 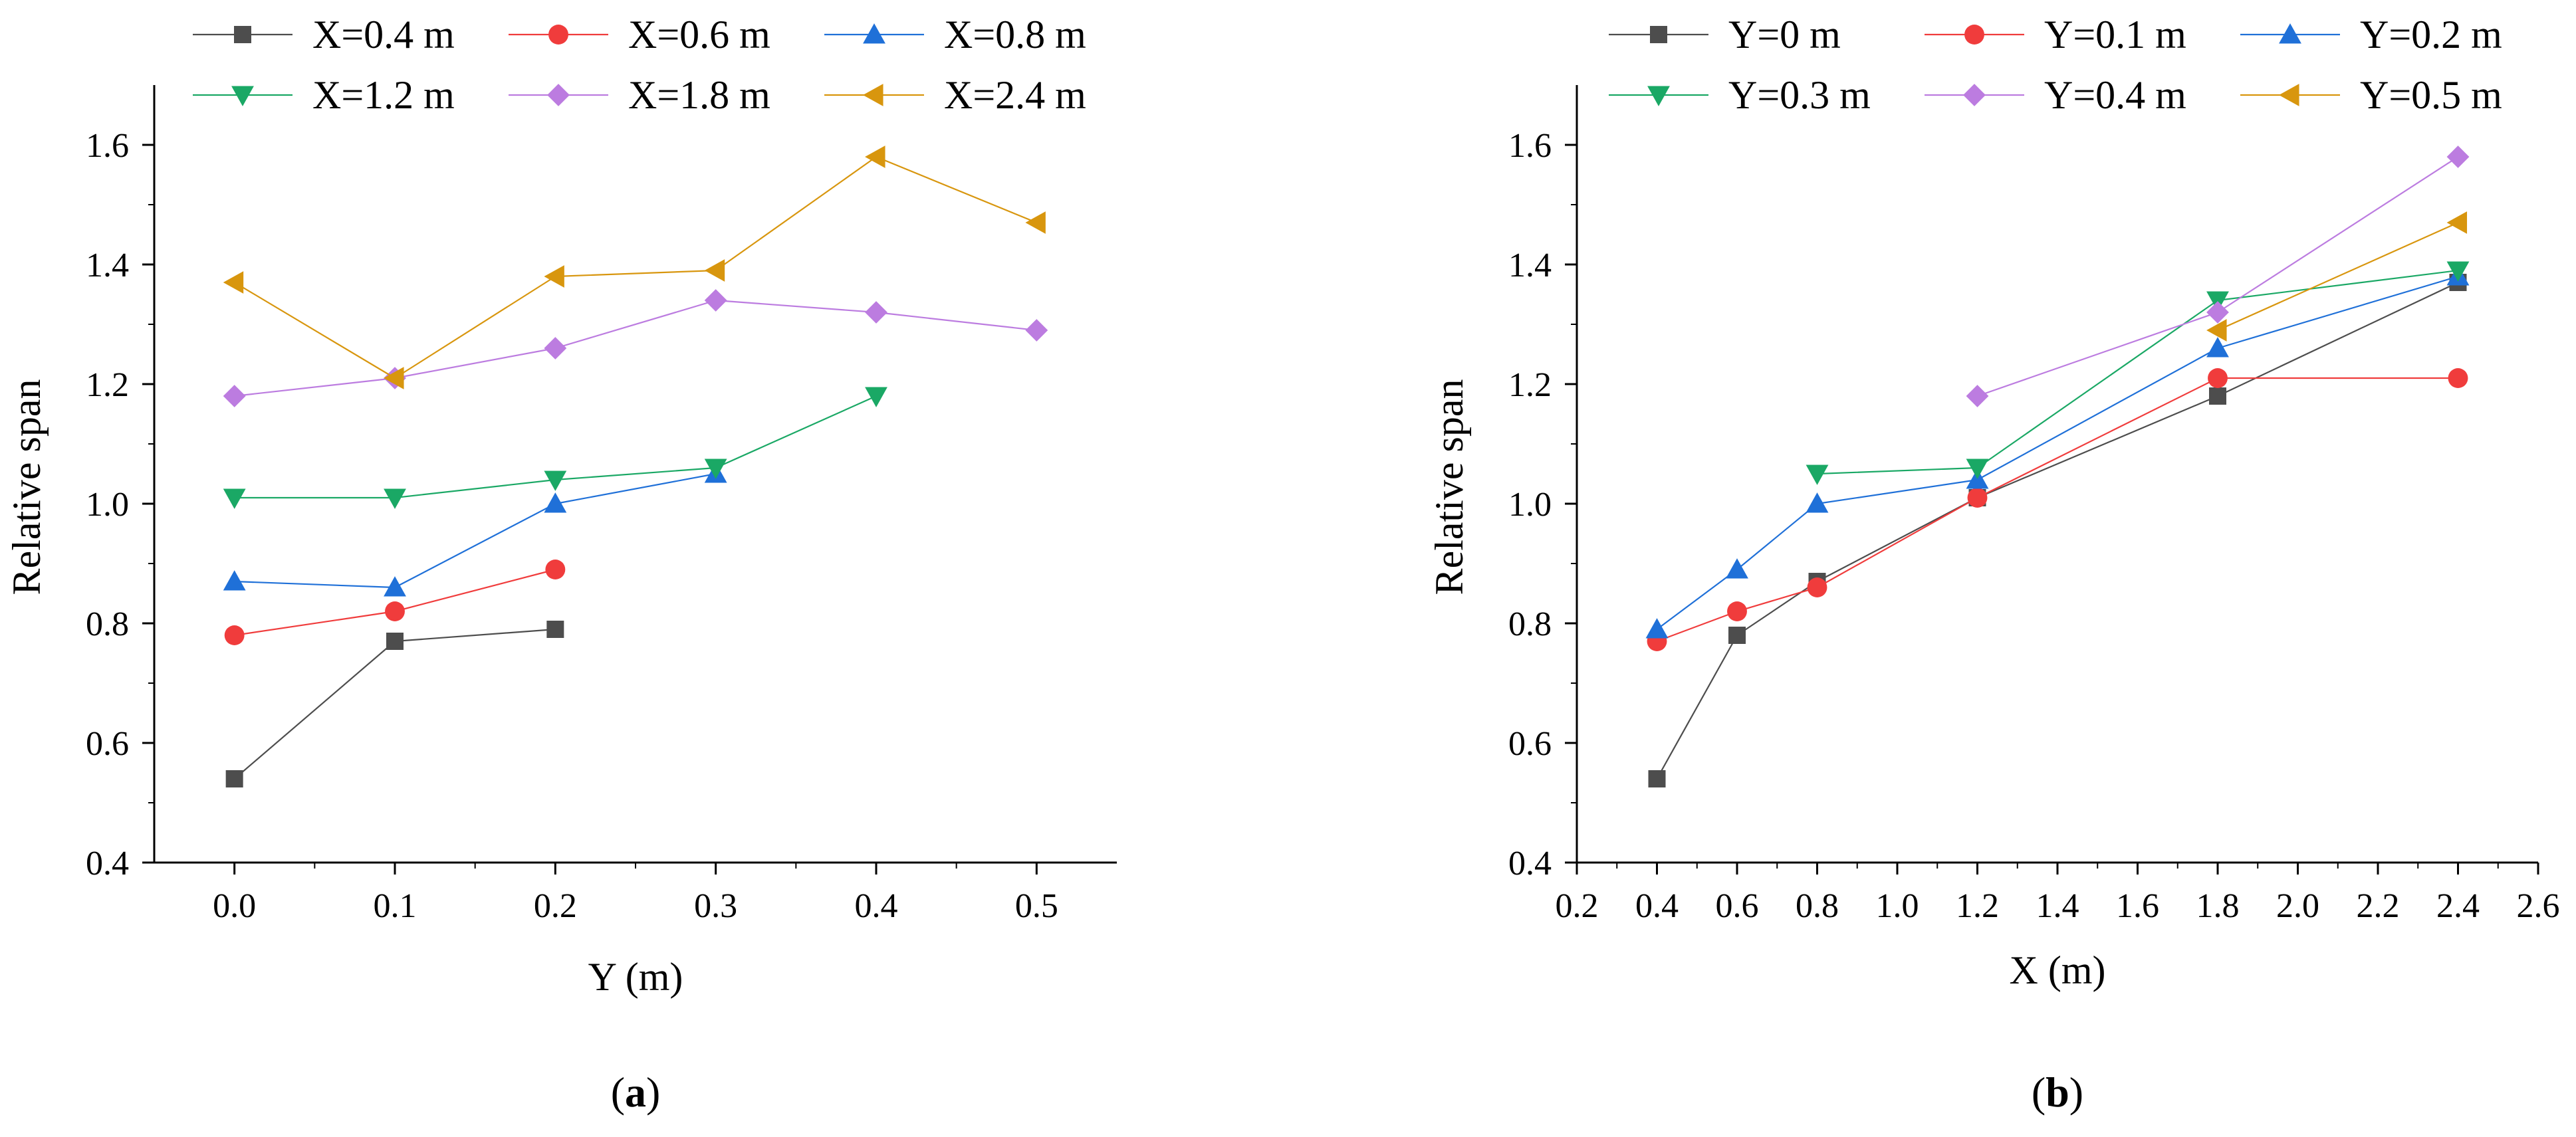 I want to click on series-line-Y=0.1 m, so click(x=2057, y=510).